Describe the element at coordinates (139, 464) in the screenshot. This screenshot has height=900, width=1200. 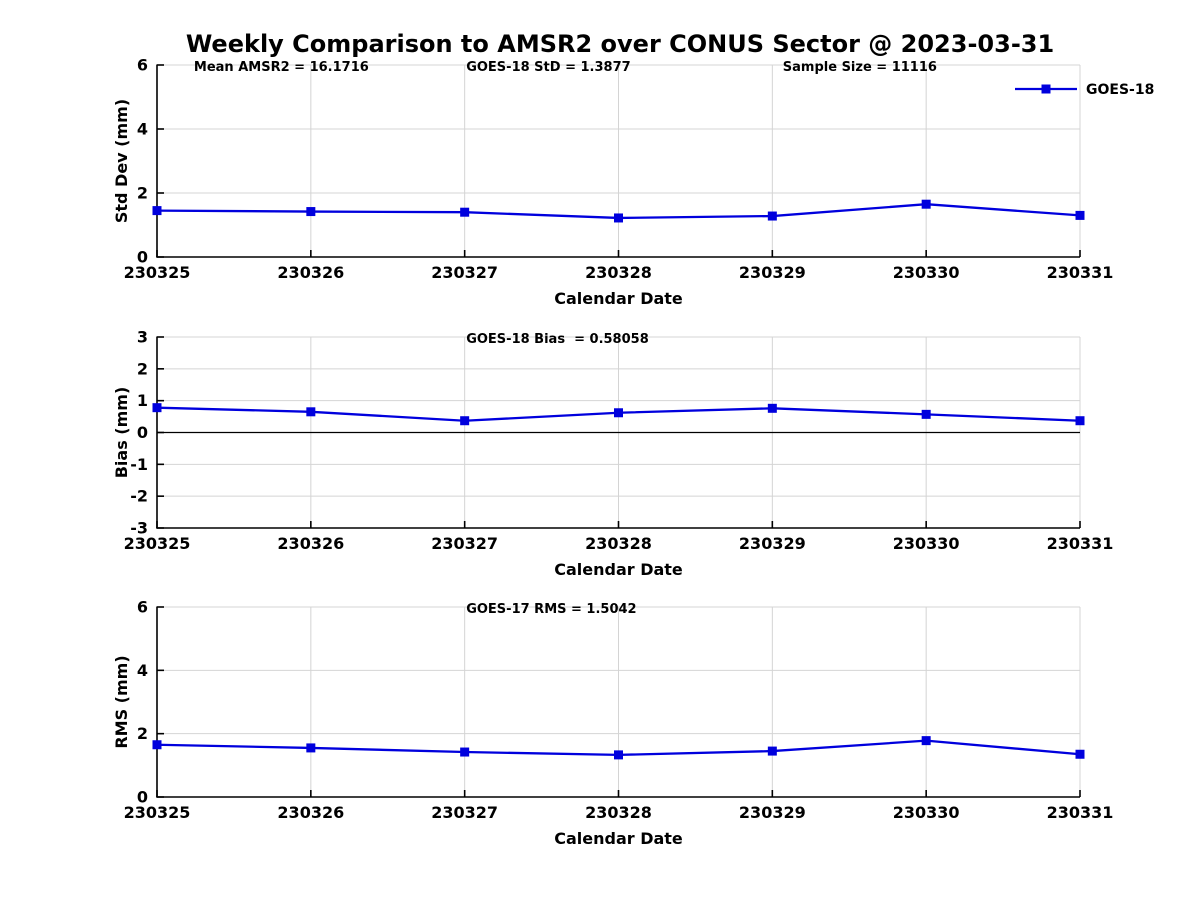
I see `y-tick-label: -1` at that location.